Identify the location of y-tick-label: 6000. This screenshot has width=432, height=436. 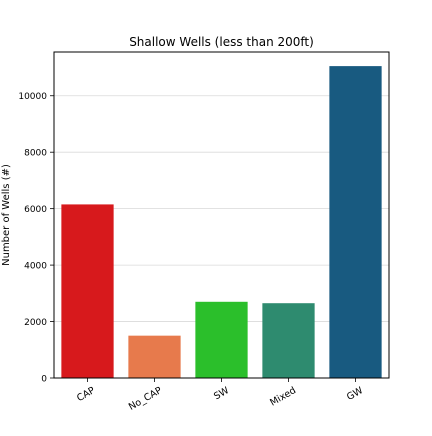
(35, 210).